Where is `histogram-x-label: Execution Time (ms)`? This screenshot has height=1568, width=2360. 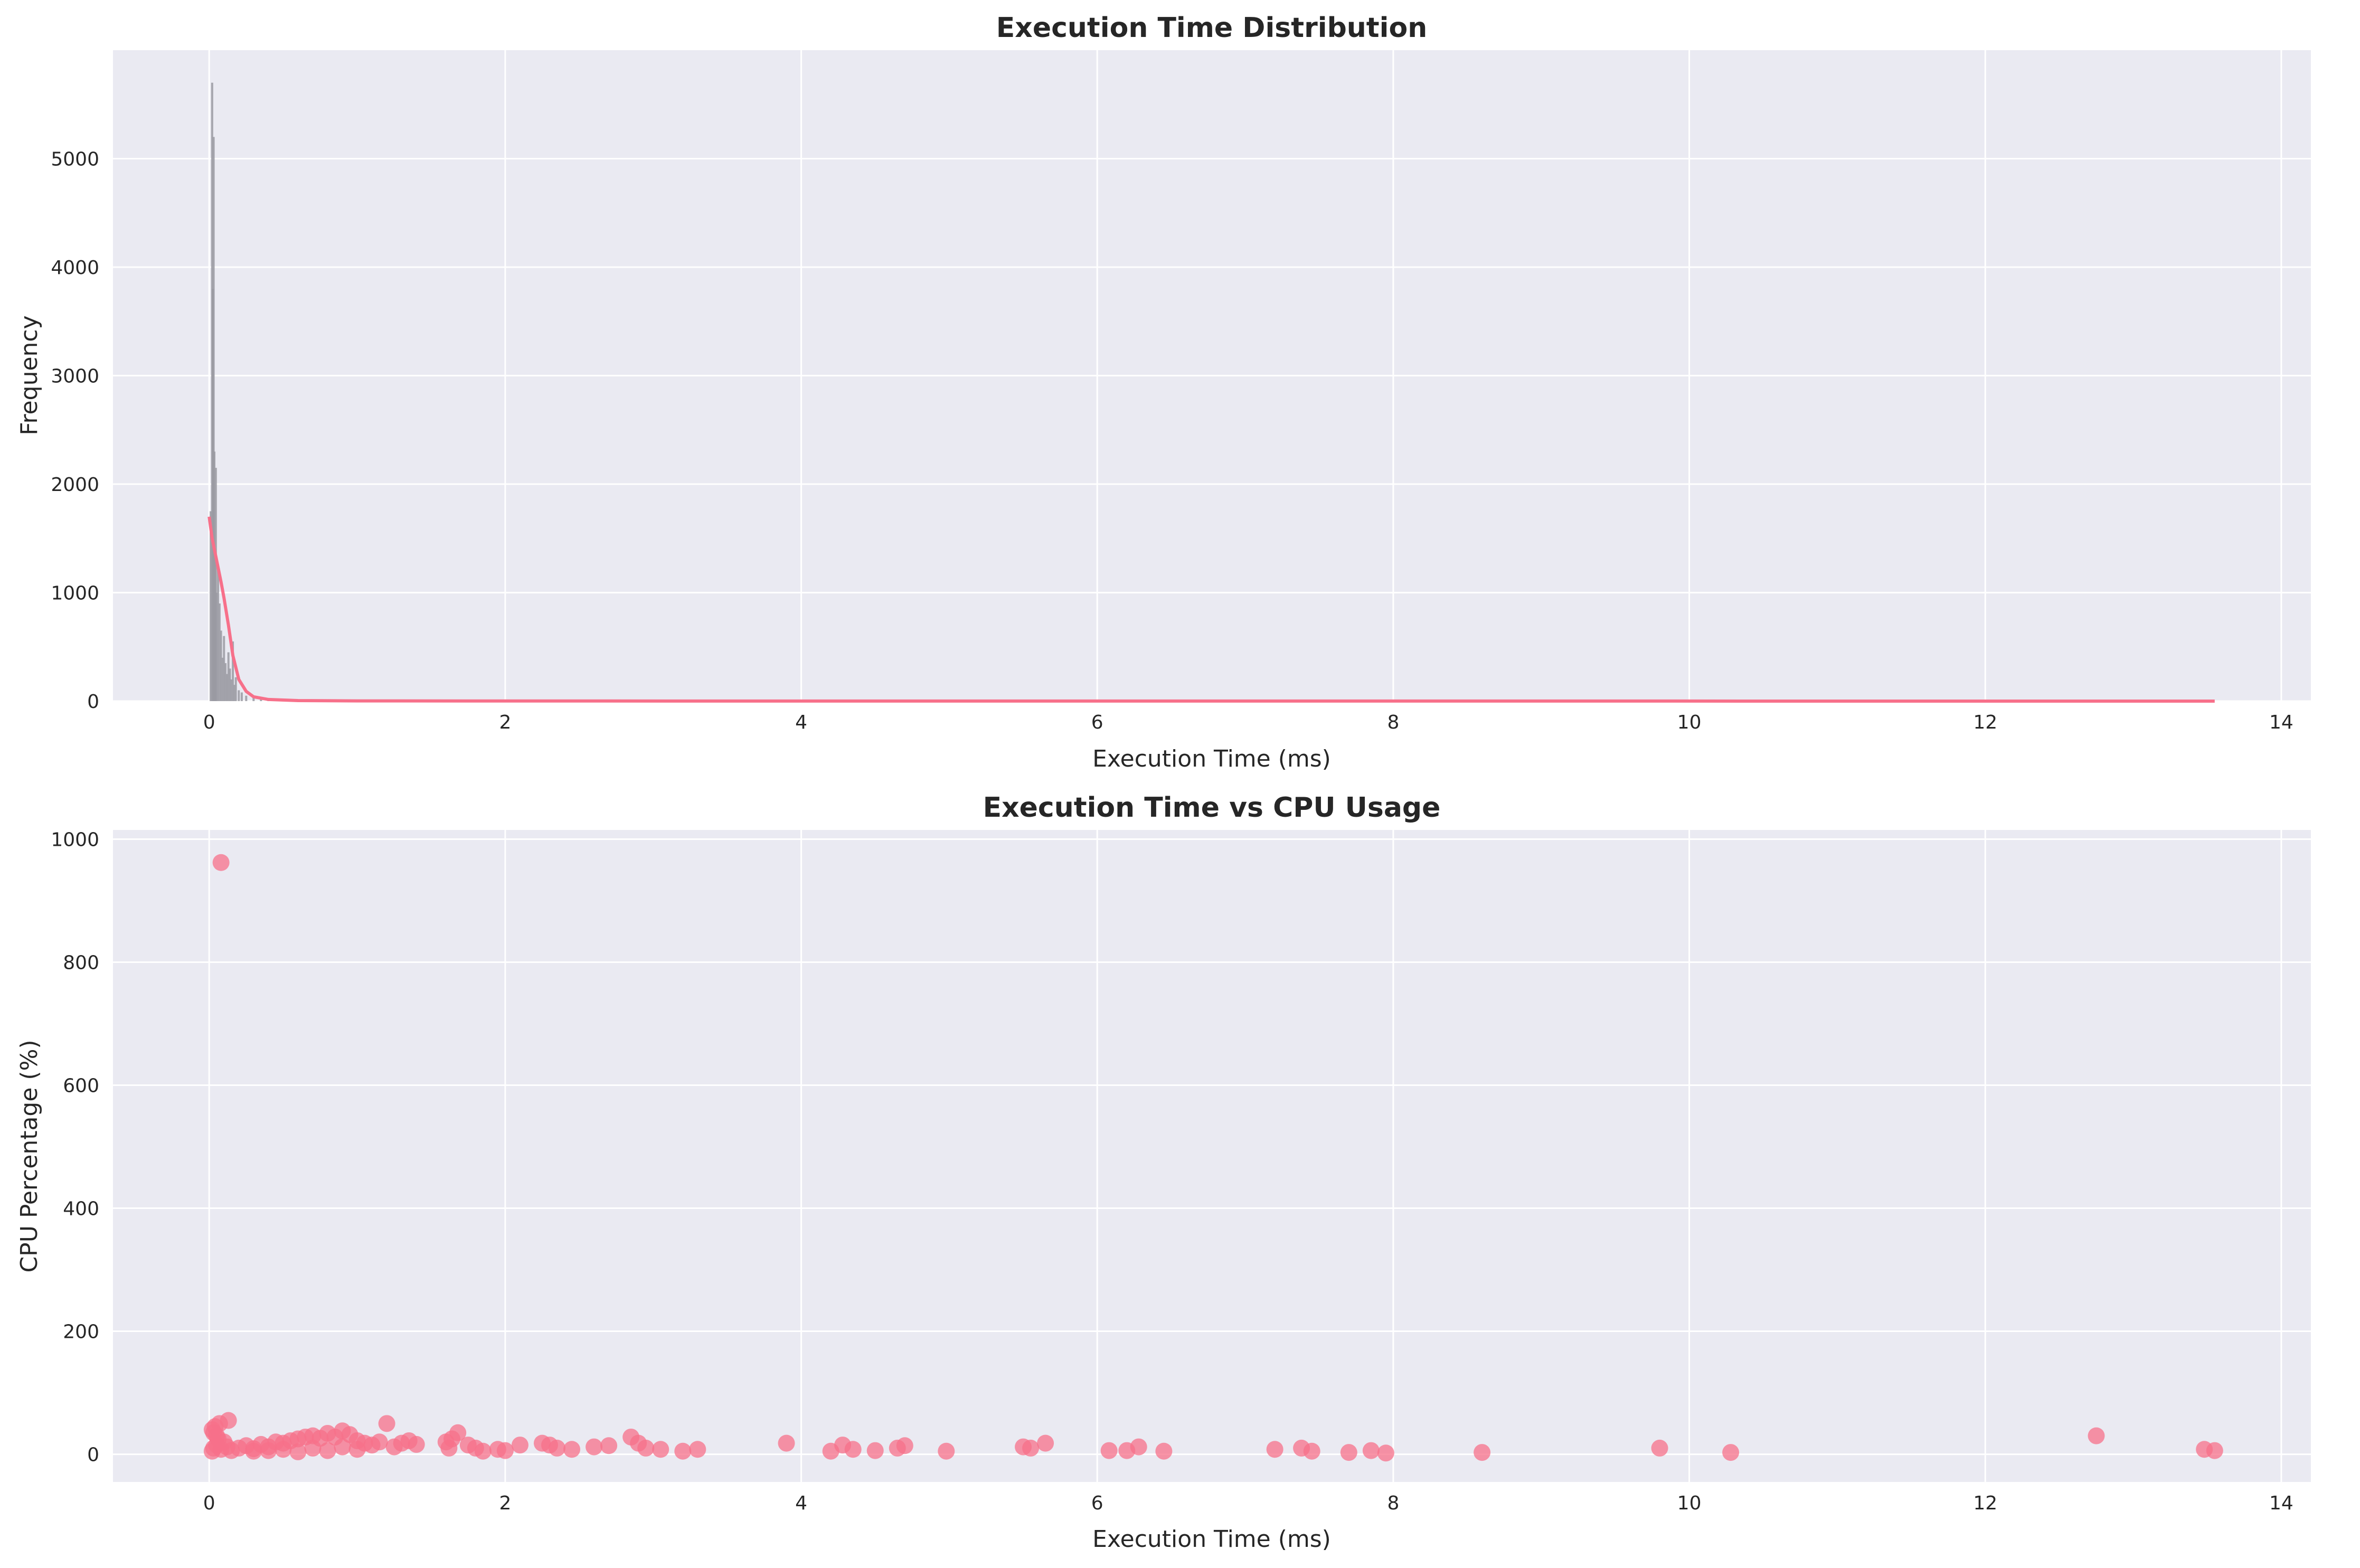
histogram-x-label: Execution Time (ms) is located at coordinates (1211, 758).